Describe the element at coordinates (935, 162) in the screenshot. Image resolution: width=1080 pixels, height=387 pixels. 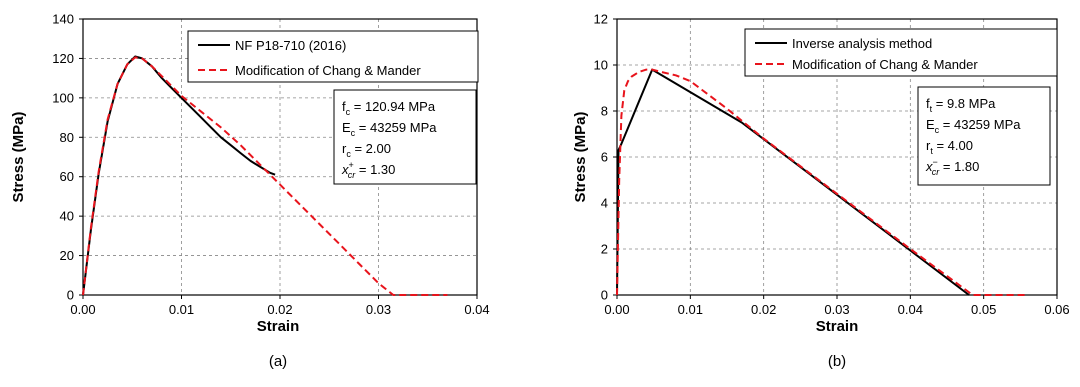
I see `parameter-superscript: −` at that location.